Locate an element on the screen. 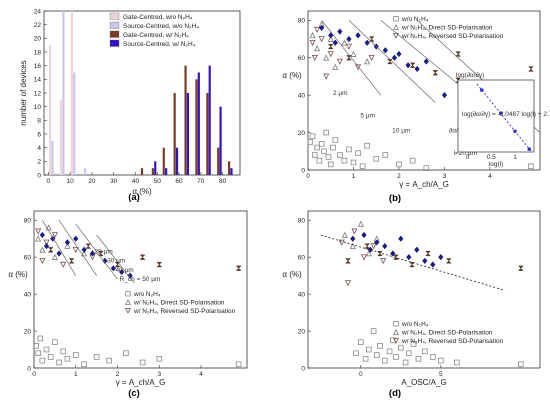 Image resolution: width=550 pixels, height=403 pixels. legend-label: Source-Centred, w/o N₂H₄ is located at coordinates (161, 26).